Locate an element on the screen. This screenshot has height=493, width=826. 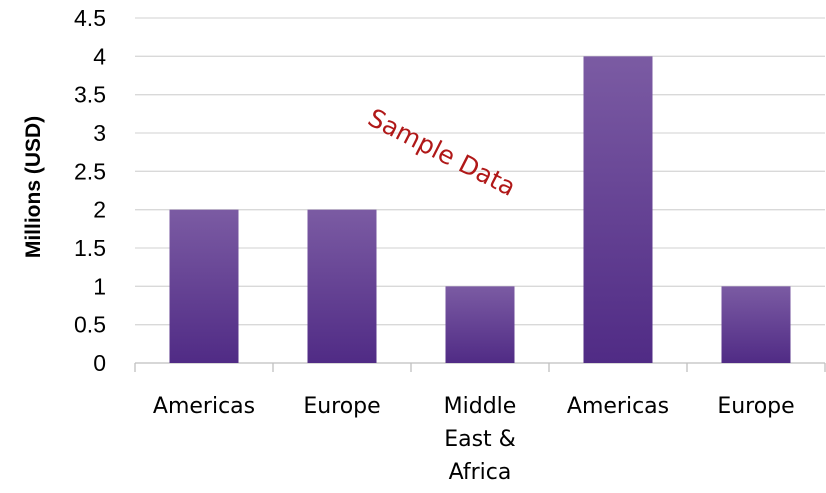
y-tick-label: 0 is located at coordinates (99, 363).